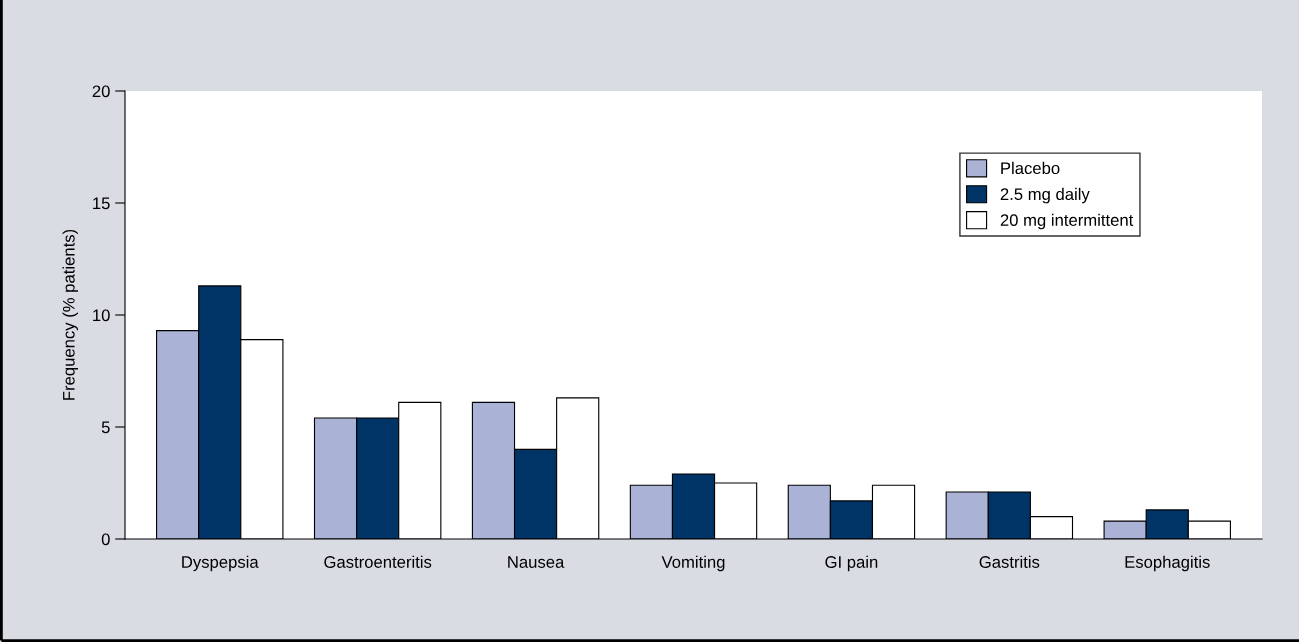 The height and width of the screenshot is (642, 1299). I want to click on y-tick-label: 10, so click(101, 315).